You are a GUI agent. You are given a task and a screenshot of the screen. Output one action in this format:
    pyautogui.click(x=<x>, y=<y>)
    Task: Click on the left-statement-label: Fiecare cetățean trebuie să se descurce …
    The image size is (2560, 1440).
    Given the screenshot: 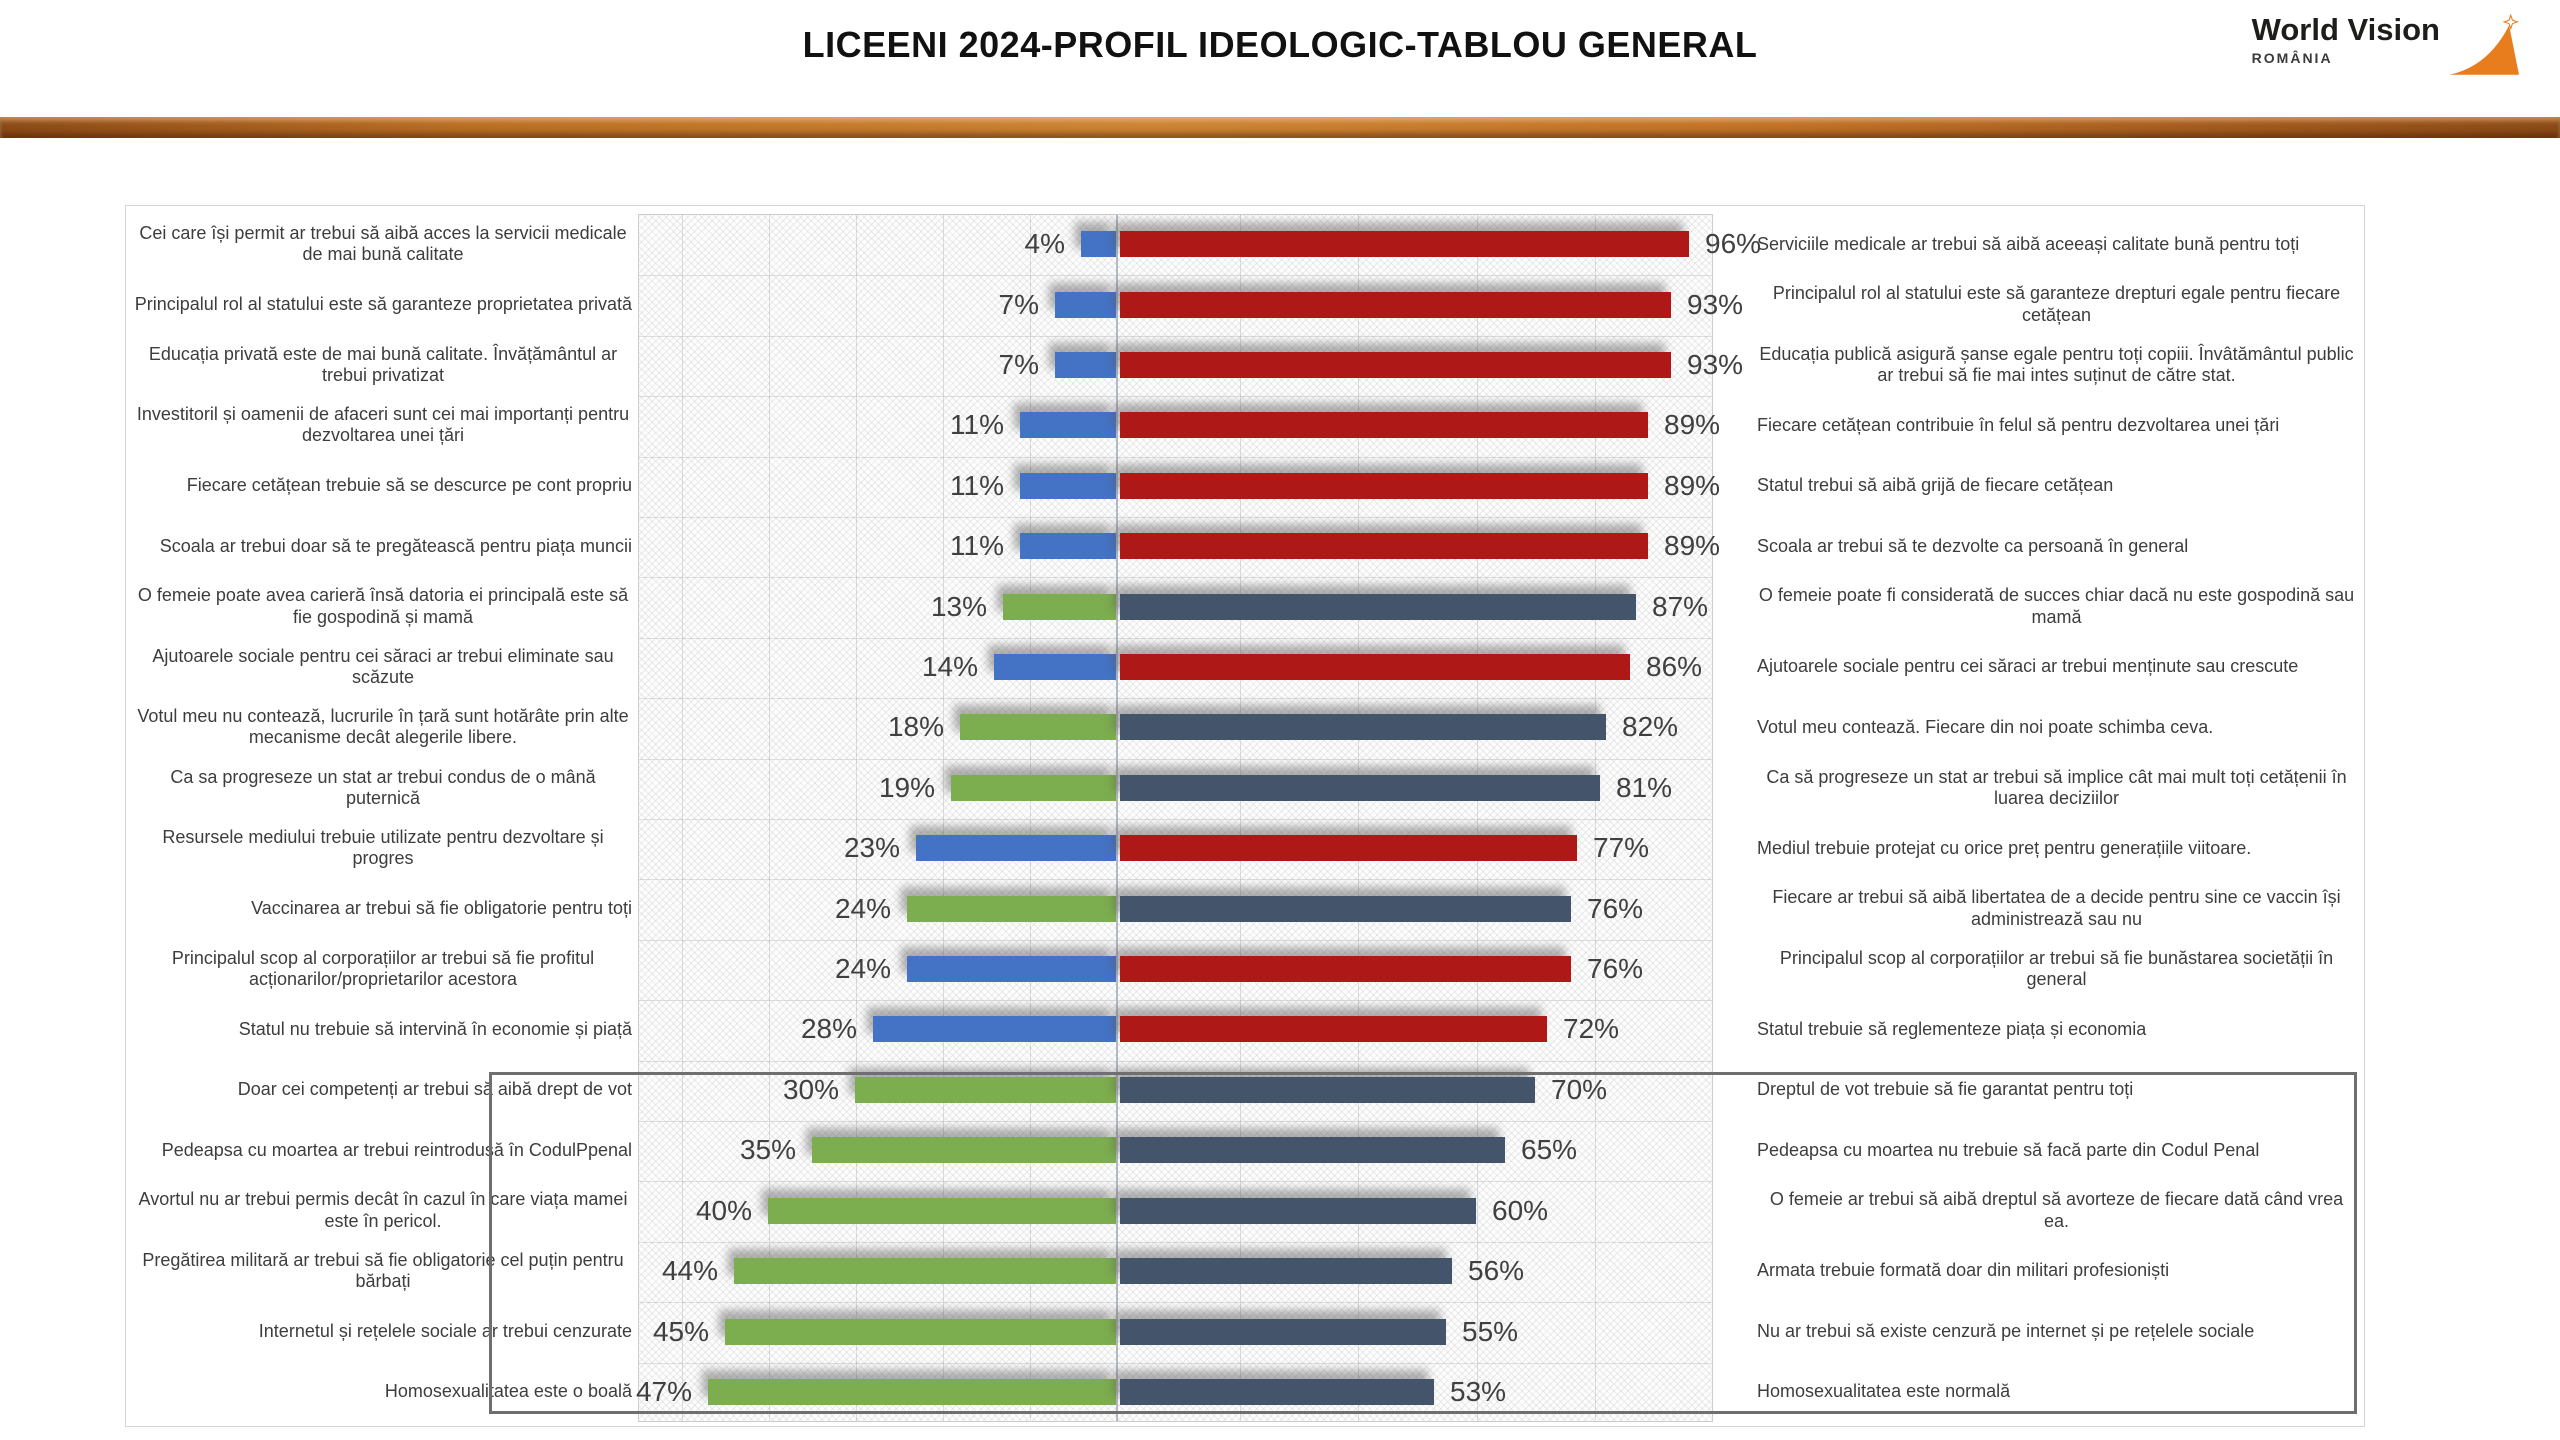 What is the action you would take?
    pyautogui.click(x=409, y=485)
    